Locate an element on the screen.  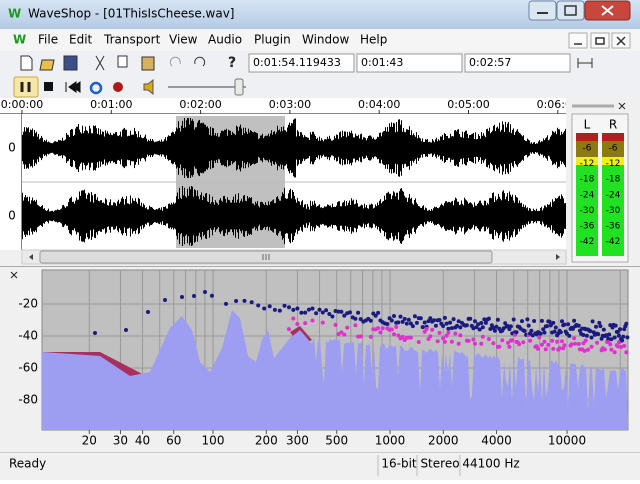
menu-item: Audio is located at coordinates (225, 40).